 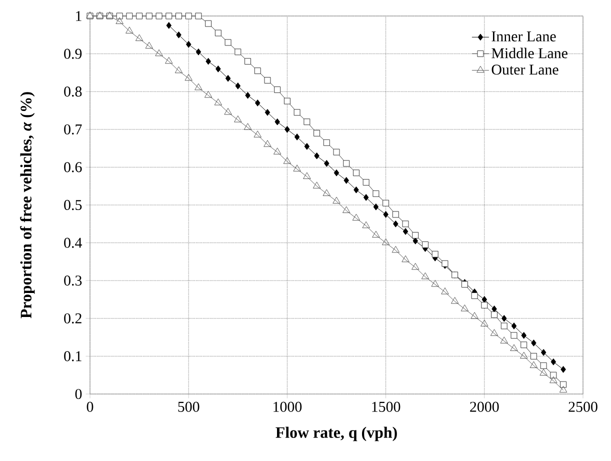 I want to click on x-tick-label: 0, so click(x=90, y=407).